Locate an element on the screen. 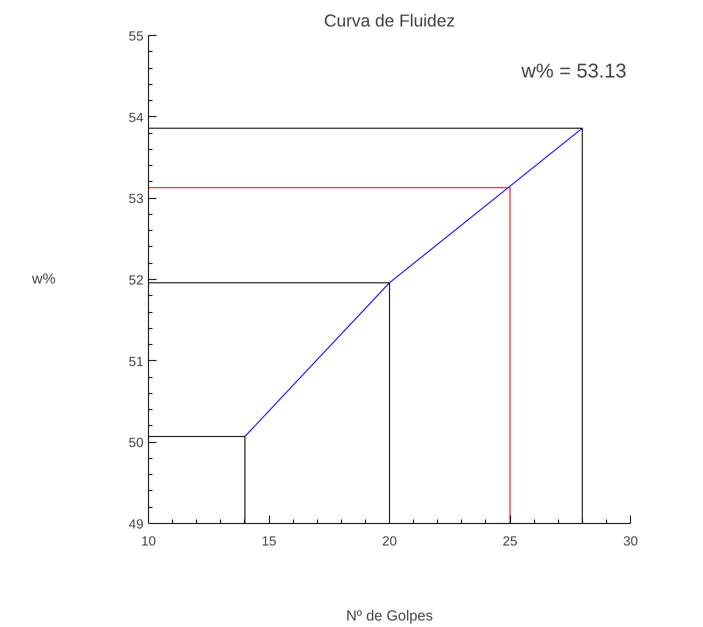 This screenshot has width=703, height=627. y-tick-label: 50 is located at coordinates (136, 442).